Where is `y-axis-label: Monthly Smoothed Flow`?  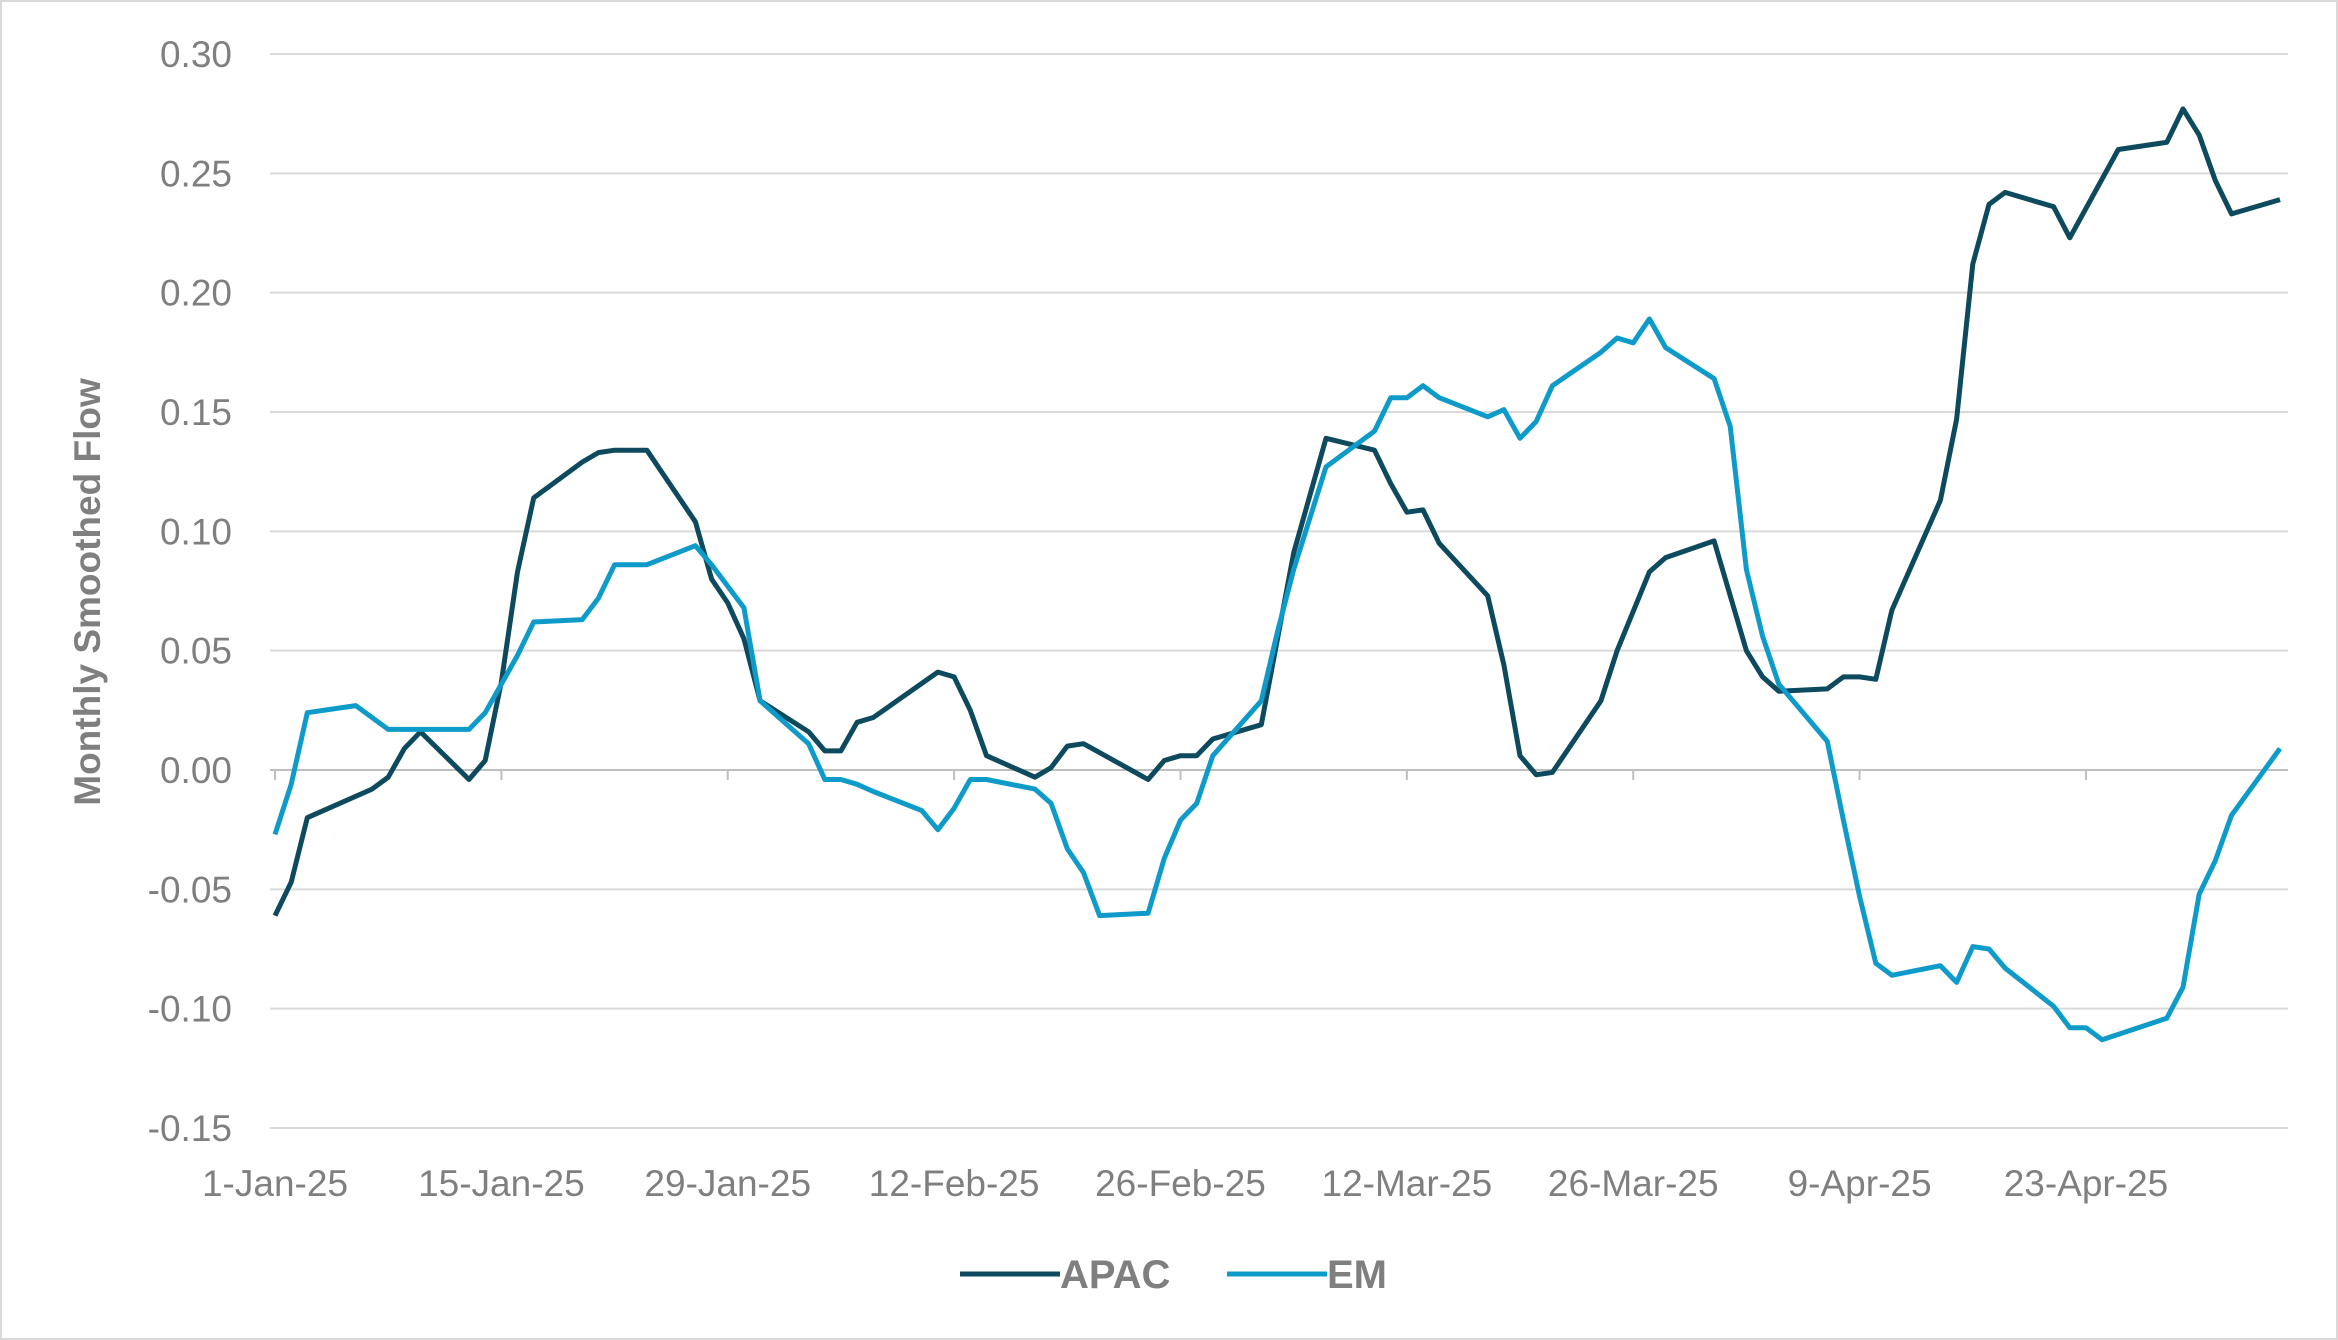 y-axis-label: Monthly Smoothed Flow is located at coordinates (87, 592).